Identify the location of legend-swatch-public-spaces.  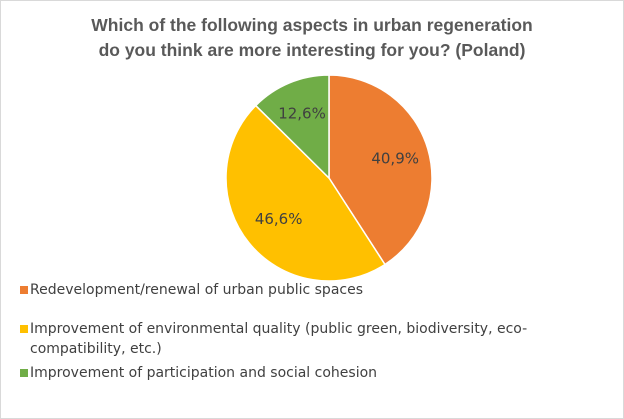
(24, 290).